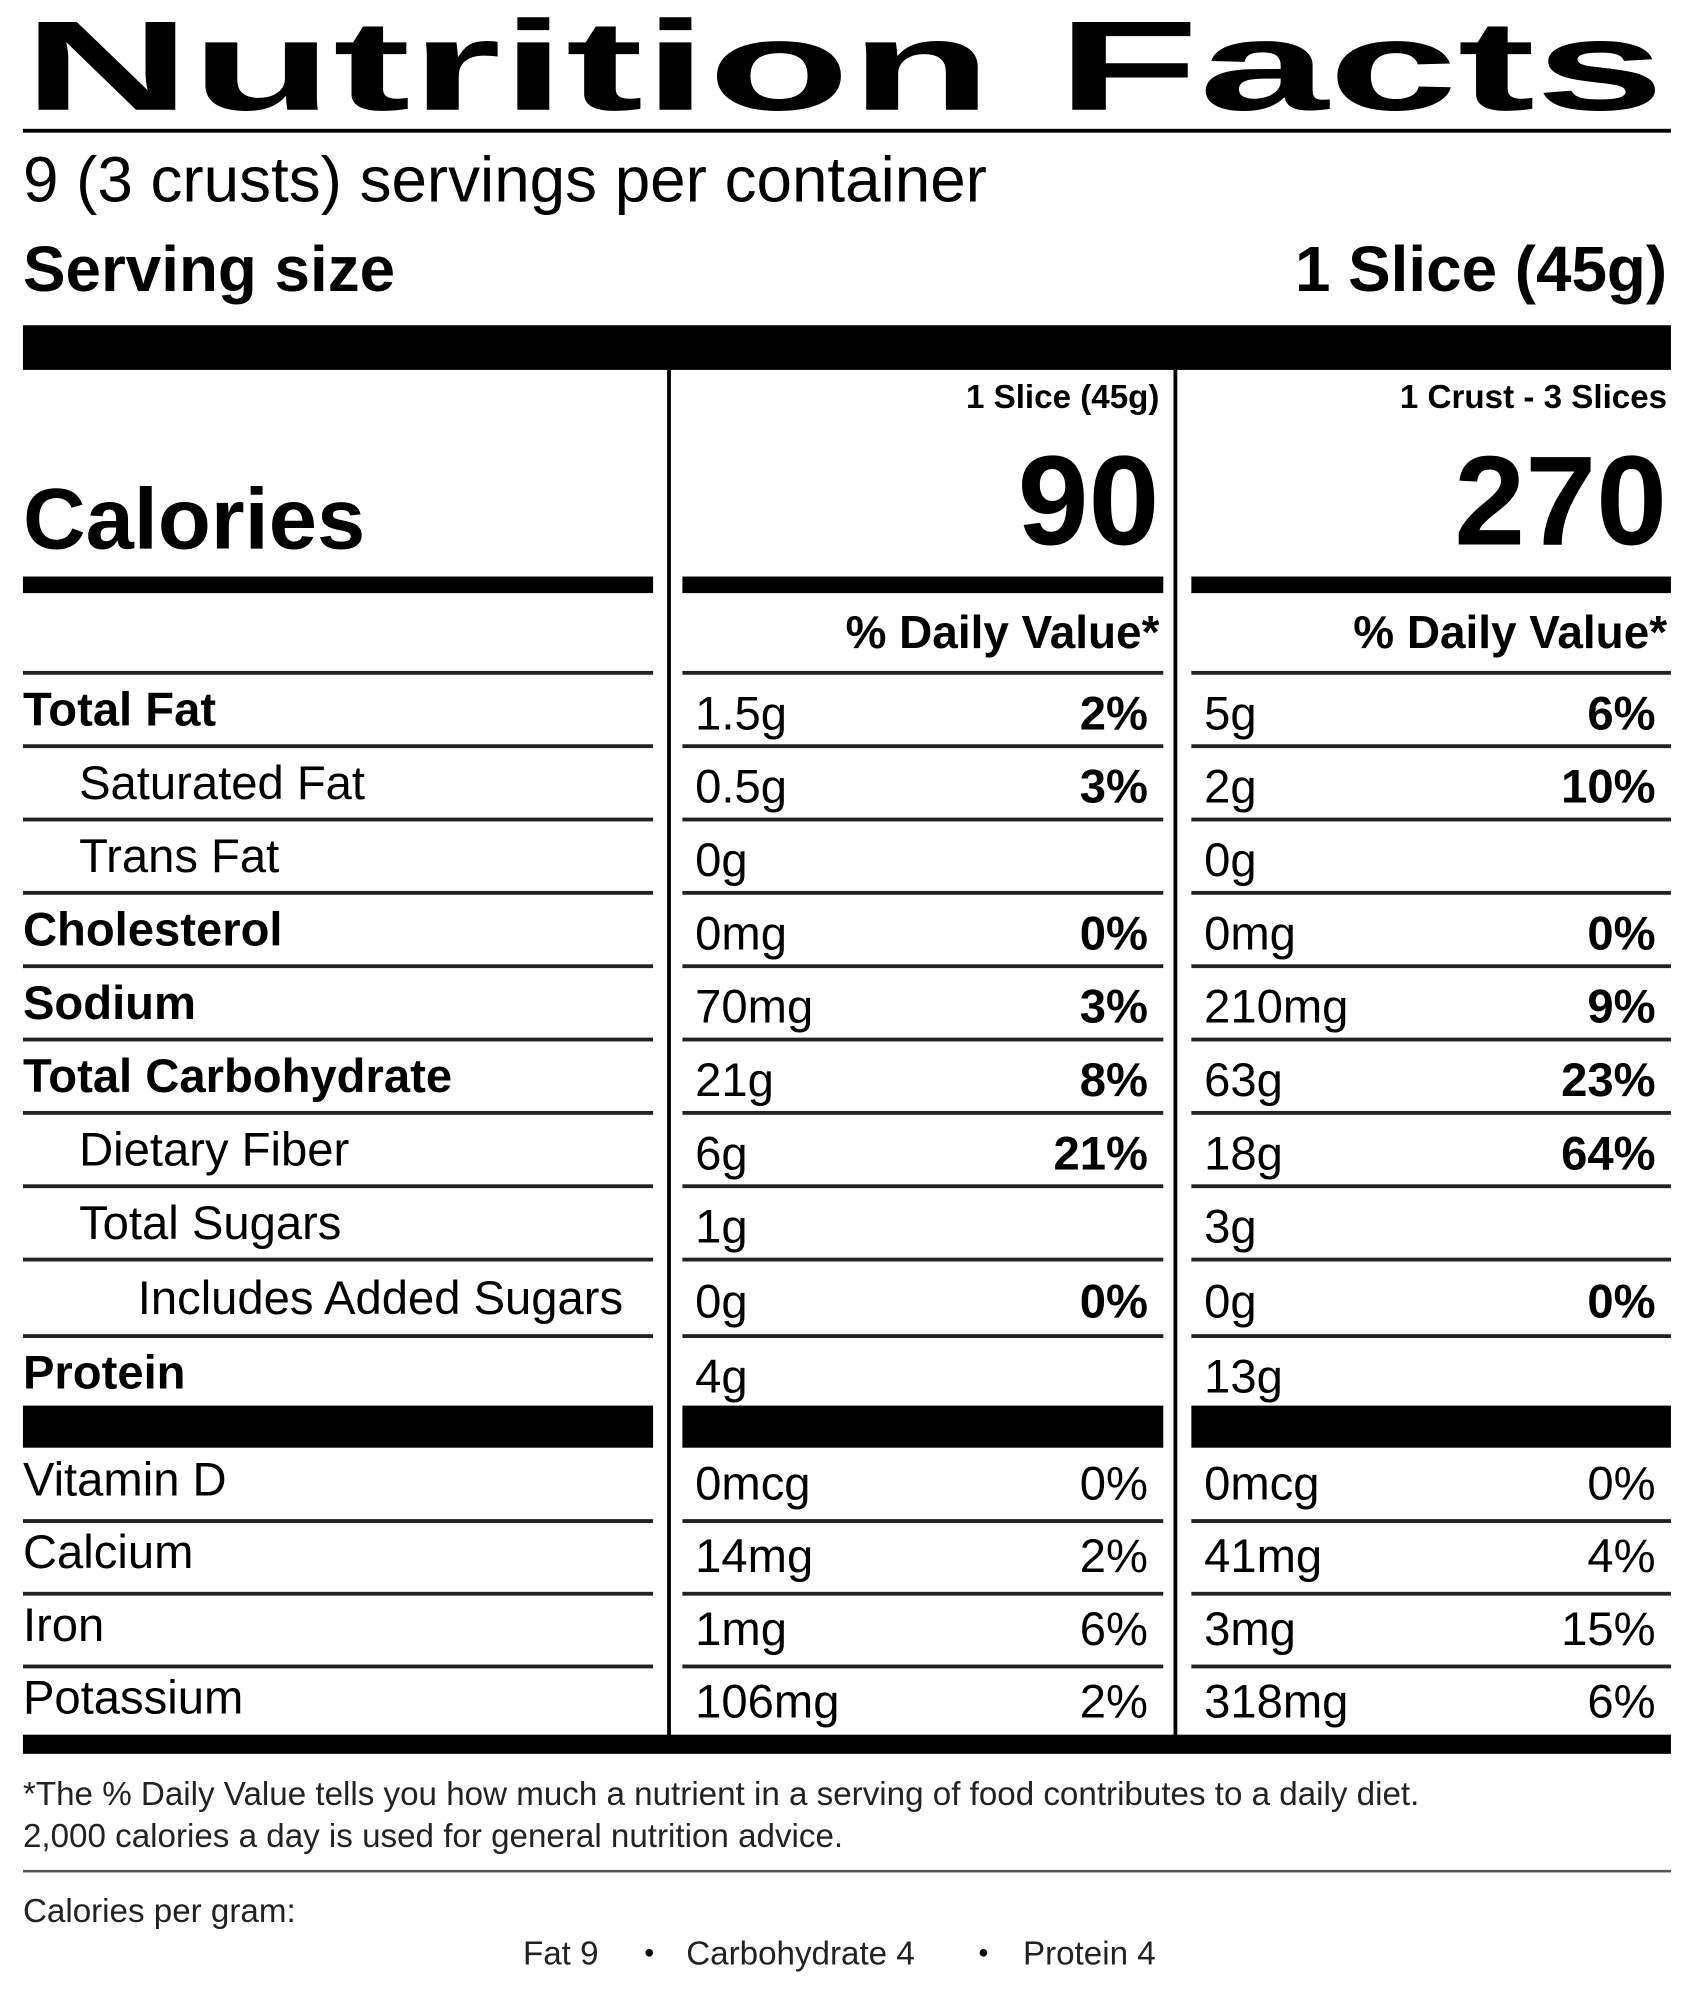  I want to click on column-header: 1 Slice (45g), so click(1063, 397).